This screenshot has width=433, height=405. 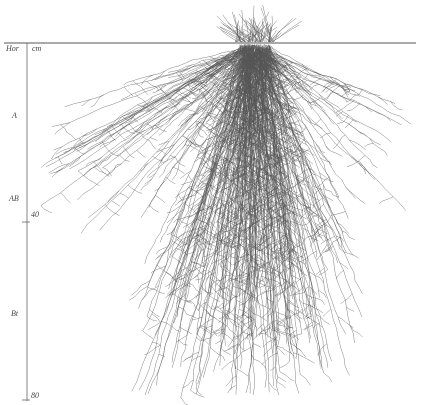 I want to click on horizon-header: Hor, so click(x=12, y=48).